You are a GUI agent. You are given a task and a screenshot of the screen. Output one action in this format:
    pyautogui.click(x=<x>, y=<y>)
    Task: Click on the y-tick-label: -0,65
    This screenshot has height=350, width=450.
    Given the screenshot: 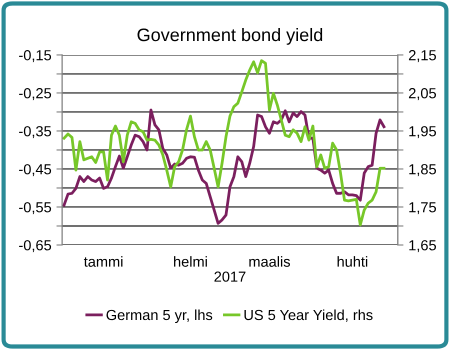 What is the action you would take?
    pyautogui.click(x=35, y=246)
    